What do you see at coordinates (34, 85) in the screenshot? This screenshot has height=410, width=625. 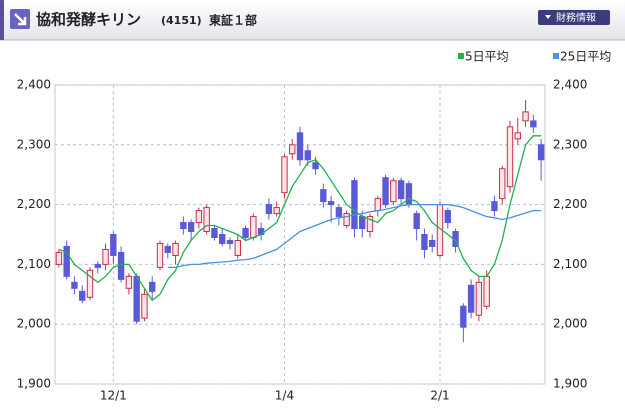 I see `y-tick-label: 2,400` at bounding box center [34, 85].